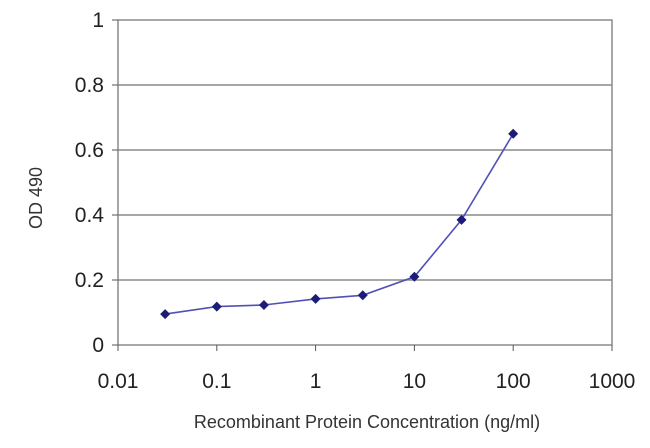  I want to click on x-tick-label: 100, so click(513, 381).